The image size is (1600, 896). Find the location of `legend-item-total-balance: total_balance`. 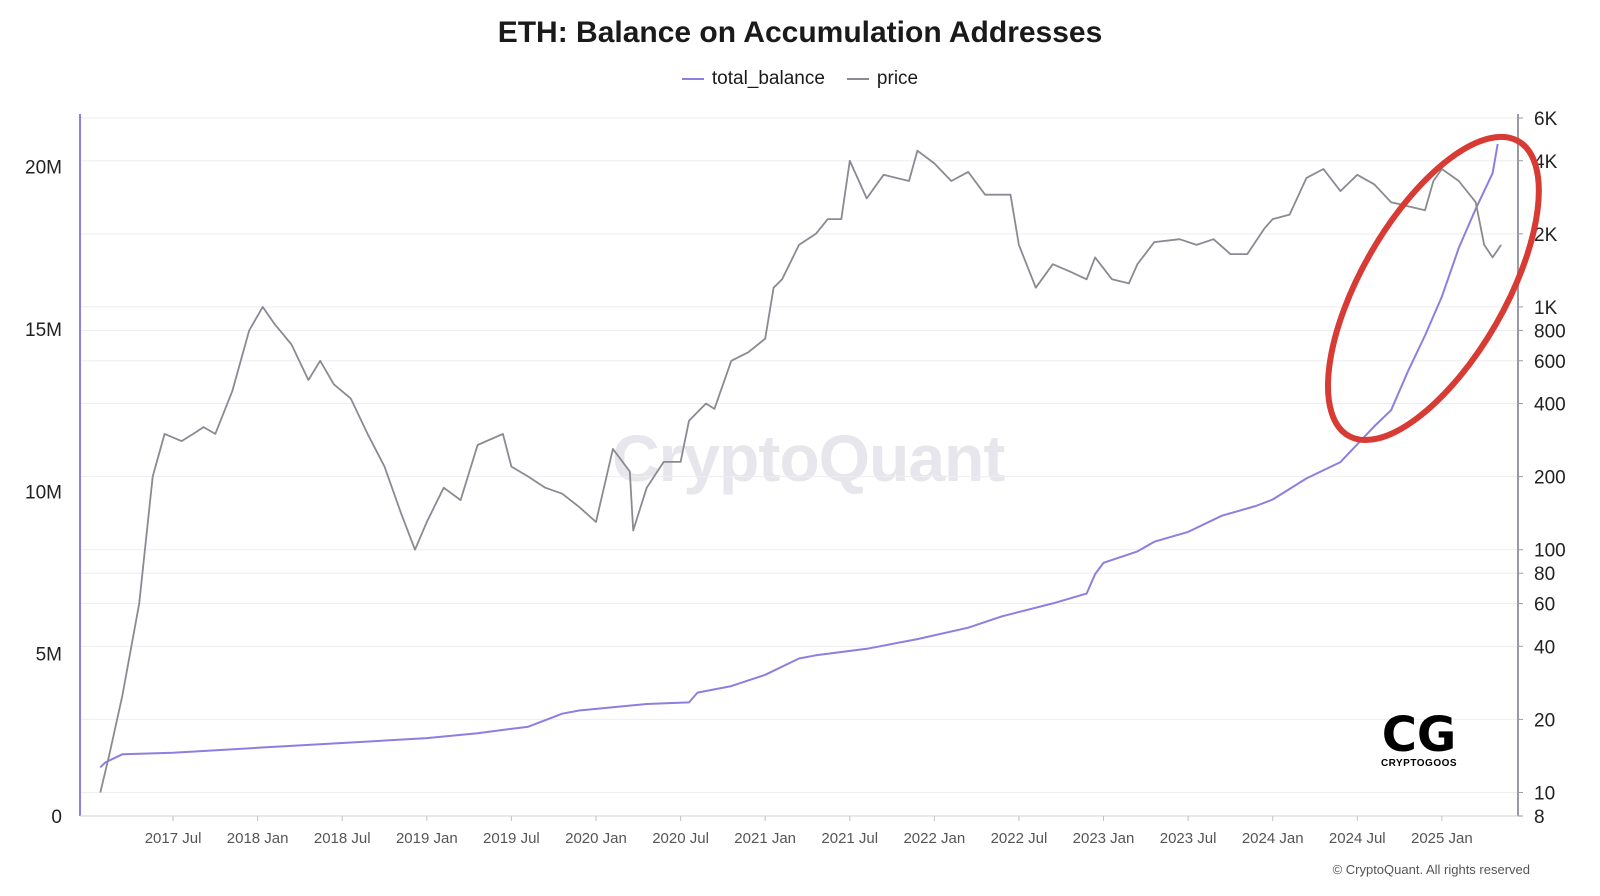

legend-item-total-balance: total_balance is located at coordinates (753, 79).